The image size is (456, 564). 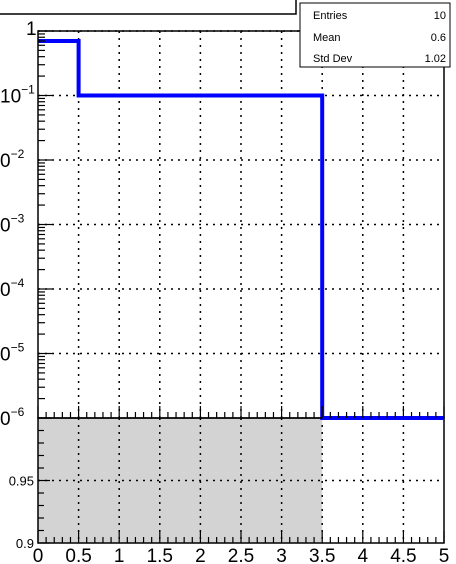 What do you see at coordinates (438, 38) in the screenshot?
I see `stats-mean-value: 0.6` at bounding box center [438, 38].